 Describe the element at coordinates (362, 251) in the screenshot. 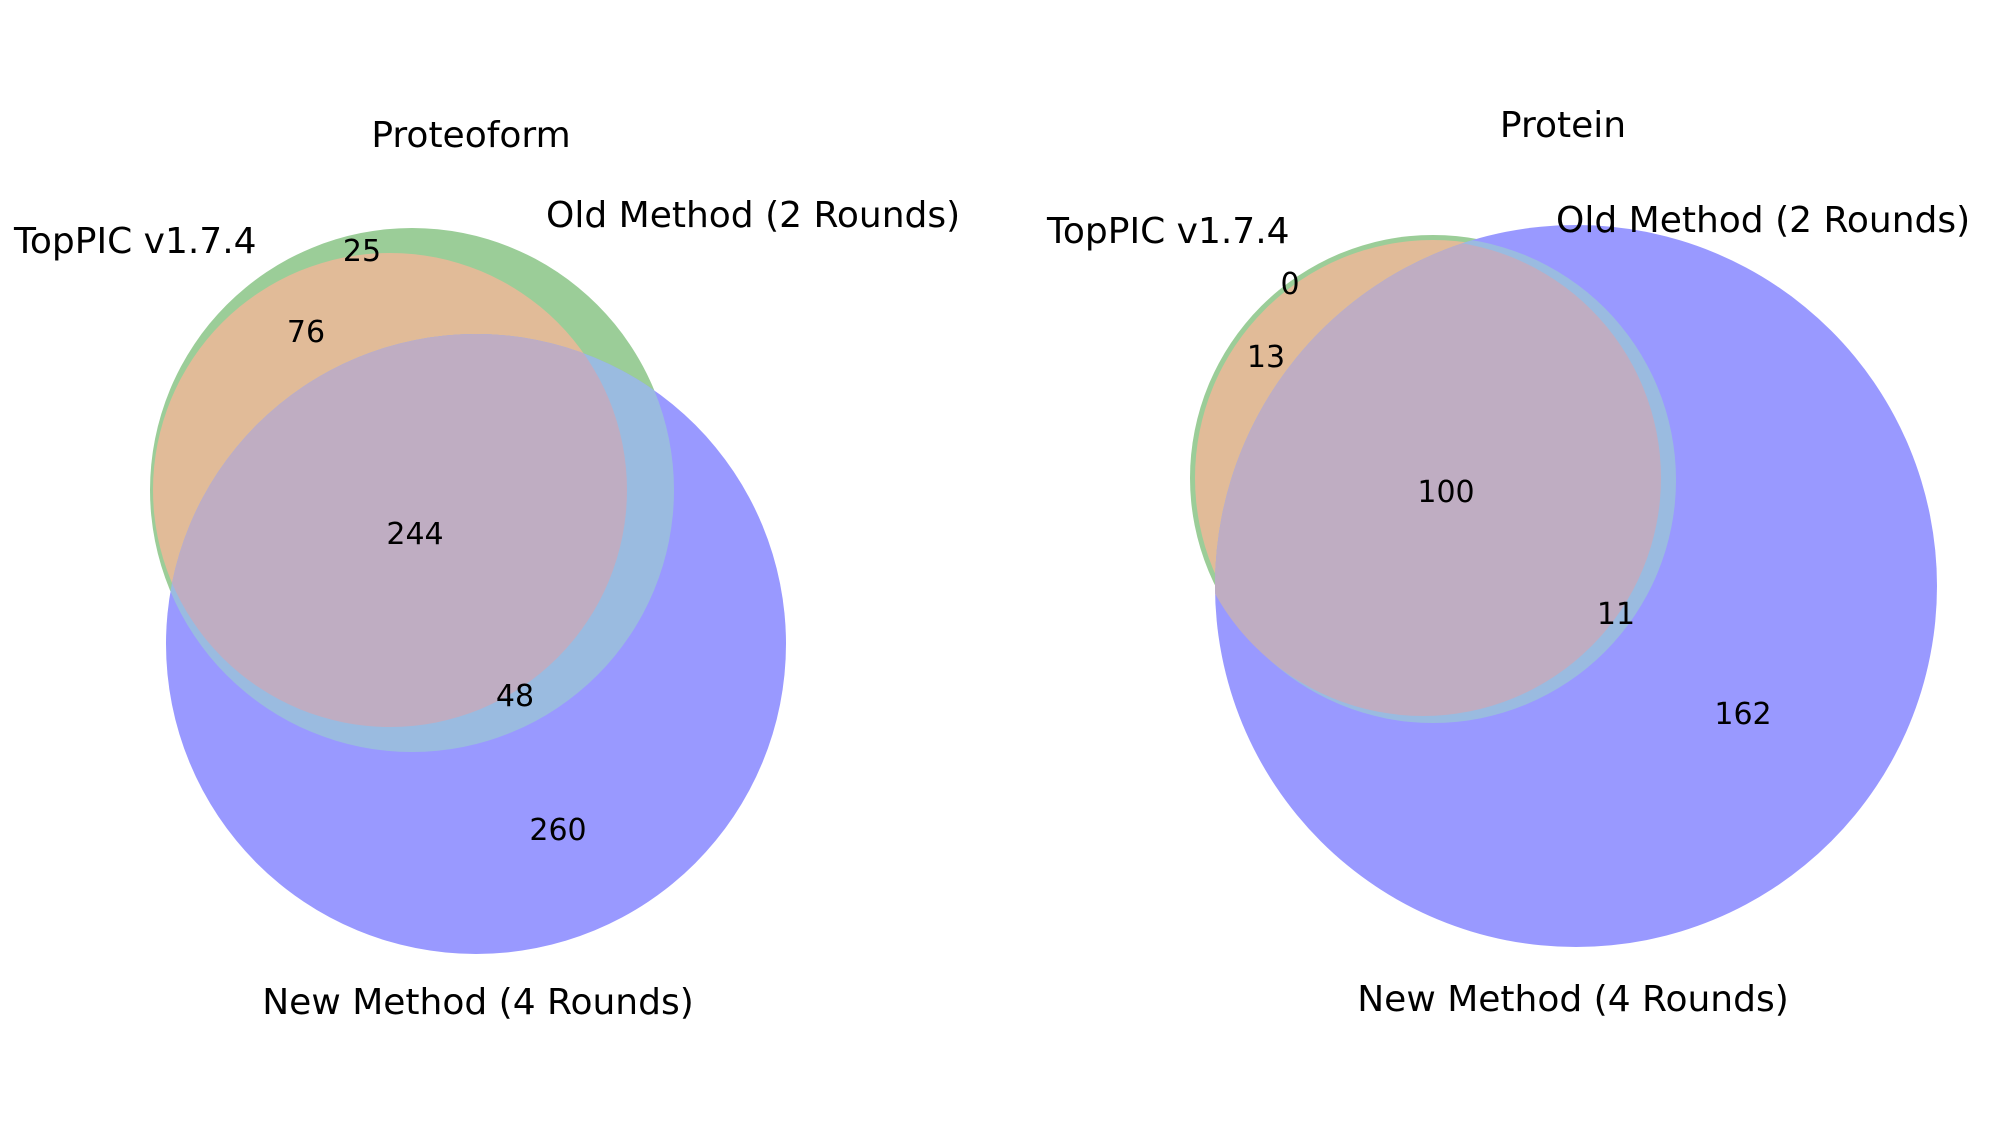

I see `count-topPIC-only: 25` at that location.